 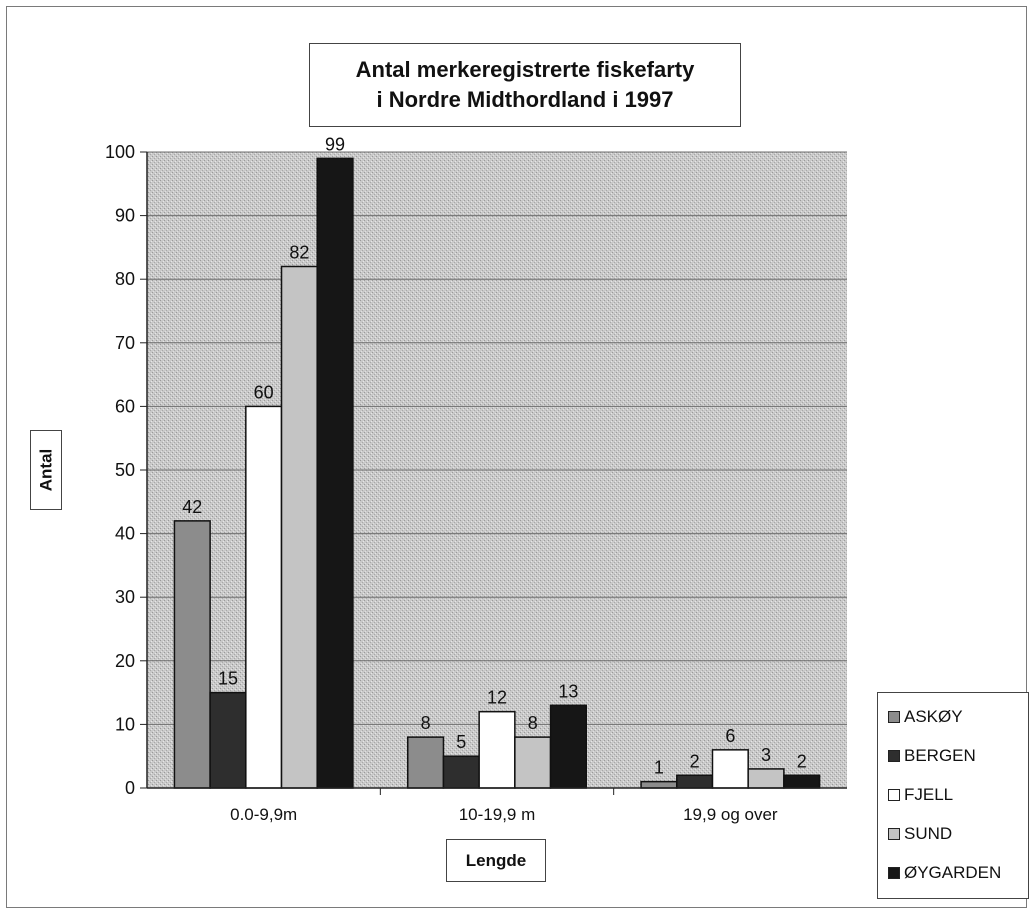 I want to click on y-axis-title-text: Antal, so click(x=45, y=470).